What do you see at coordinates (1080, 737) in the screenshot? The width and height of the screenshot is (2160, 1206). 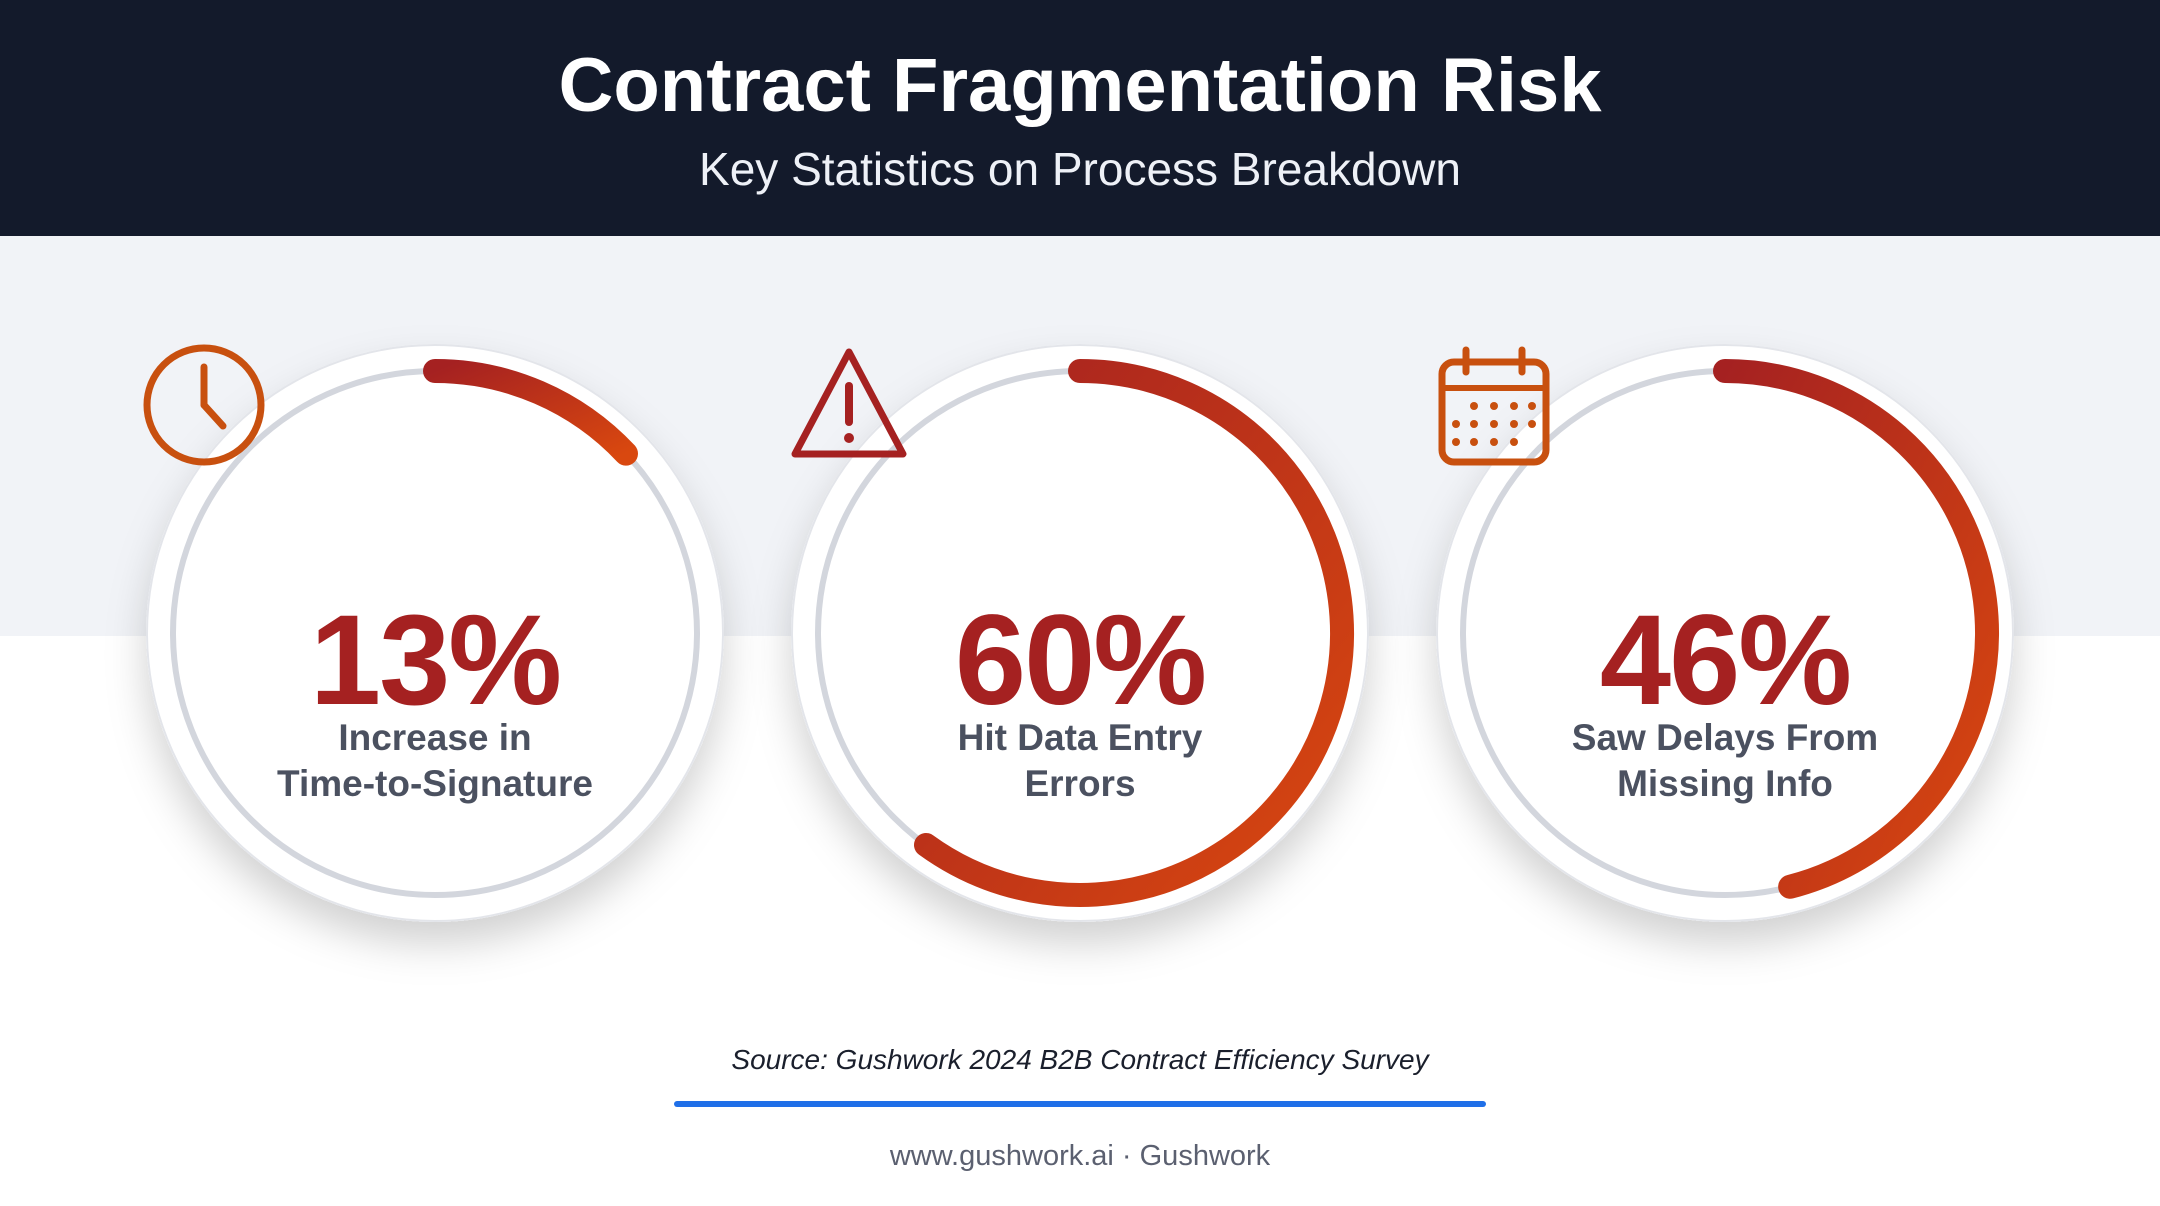 I see `stat-label-line: Hit Data Entry` at bounding box center [1080, 737].